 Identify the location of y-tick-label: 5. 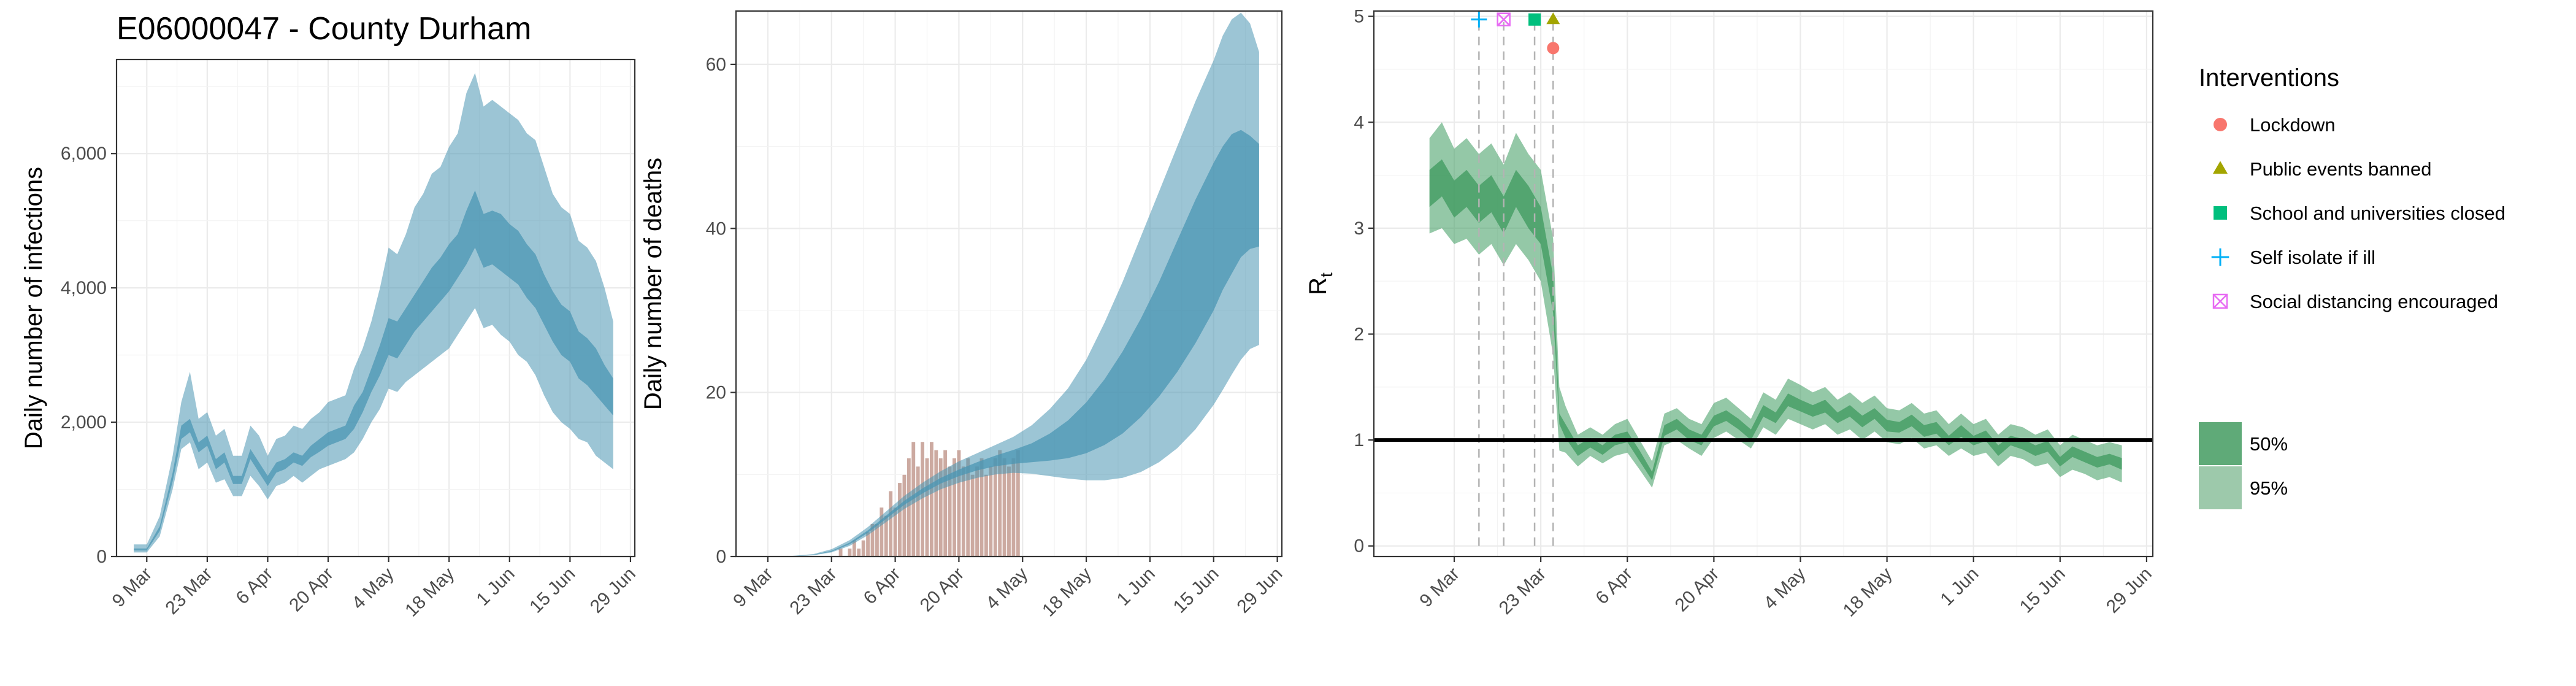
(1359, 17).